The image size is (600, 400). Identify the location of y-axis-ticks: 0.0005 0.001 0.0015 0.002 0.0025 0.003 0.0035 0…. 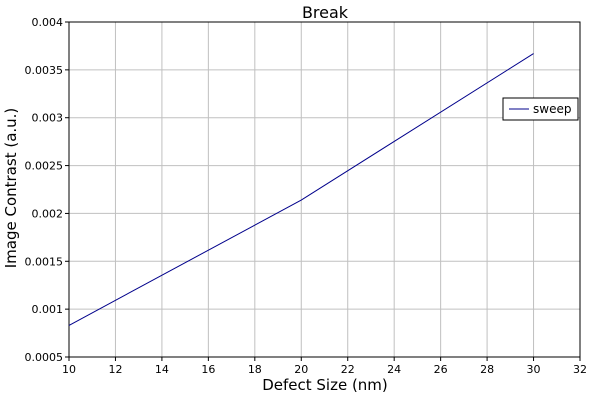
(47, 190).